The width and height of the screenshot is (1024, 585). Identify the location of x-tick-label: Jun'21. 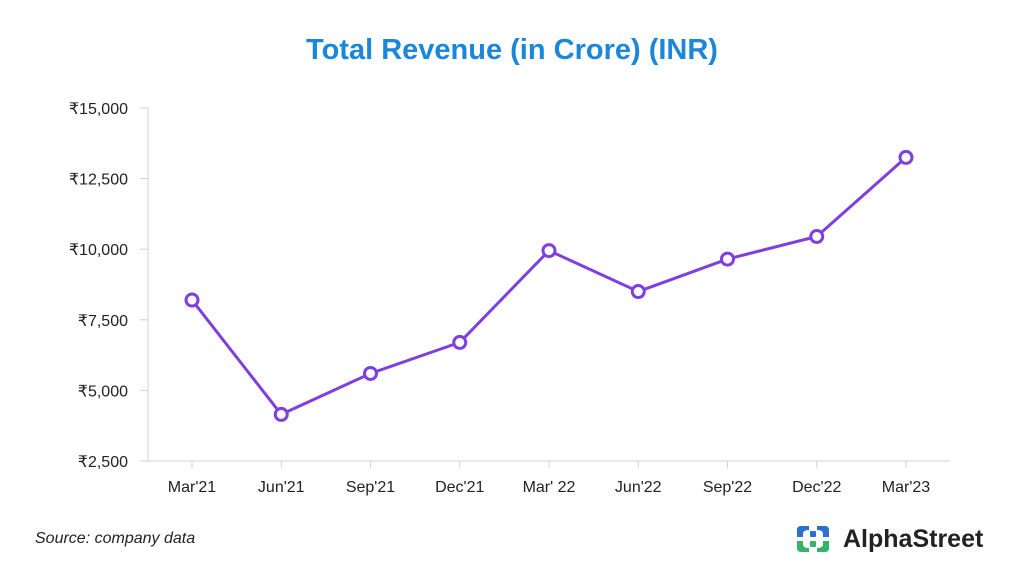
(281, 487).